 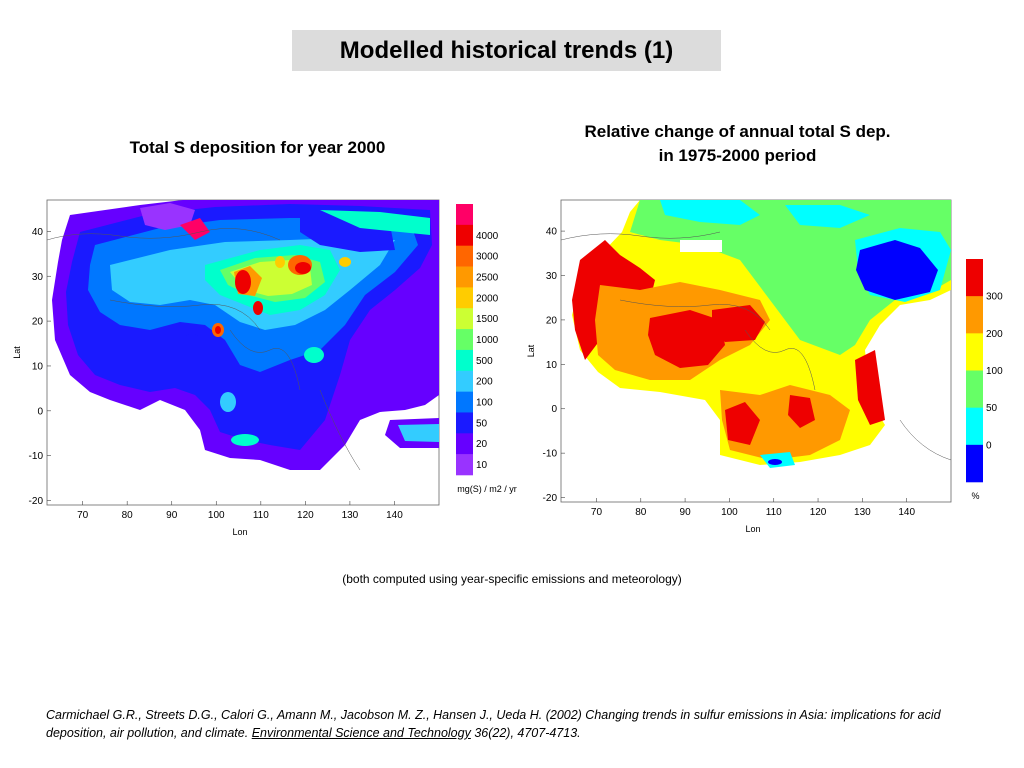 What do you see at coordinates (774, 512) in the screenshot?
I see `right-x-tick-label: 110` at bounding box center [774, 512].